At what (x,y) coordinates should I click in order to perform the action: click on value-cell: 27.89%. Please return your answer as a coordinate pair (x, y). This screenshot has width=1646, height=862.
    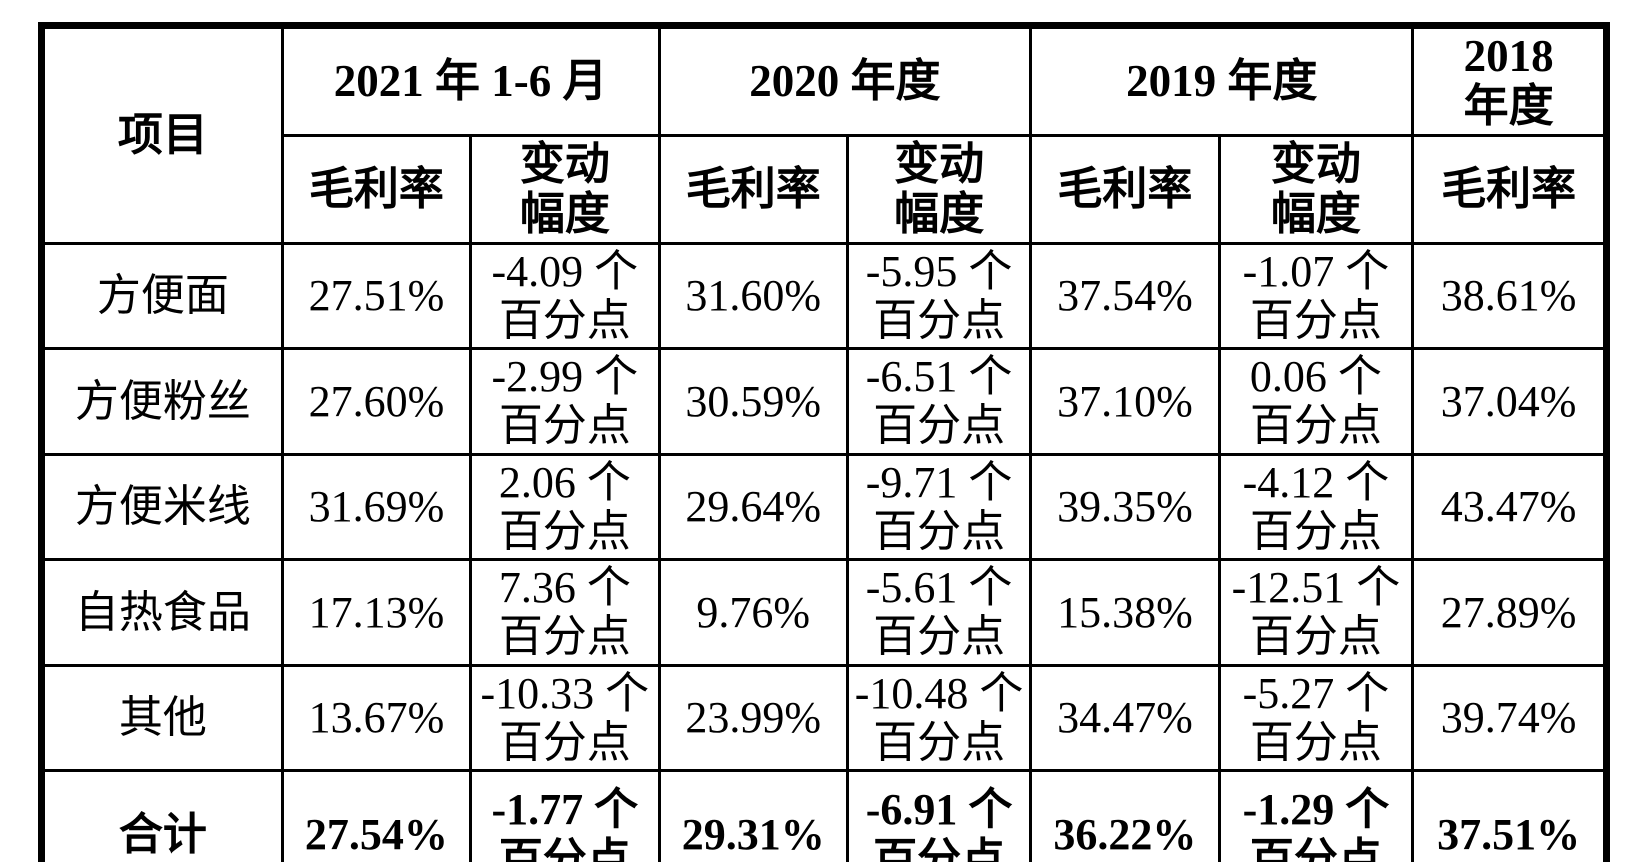
    Looking at the image, I should click on (1509, 612).